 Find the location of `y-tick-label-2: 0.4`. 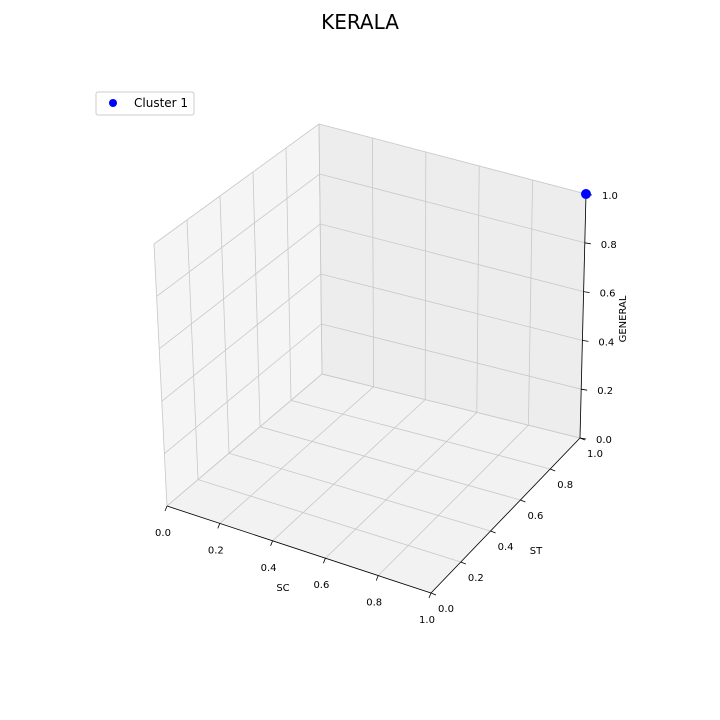

y-tick-label-2: 0.4 is located at coordinates (506, 547).